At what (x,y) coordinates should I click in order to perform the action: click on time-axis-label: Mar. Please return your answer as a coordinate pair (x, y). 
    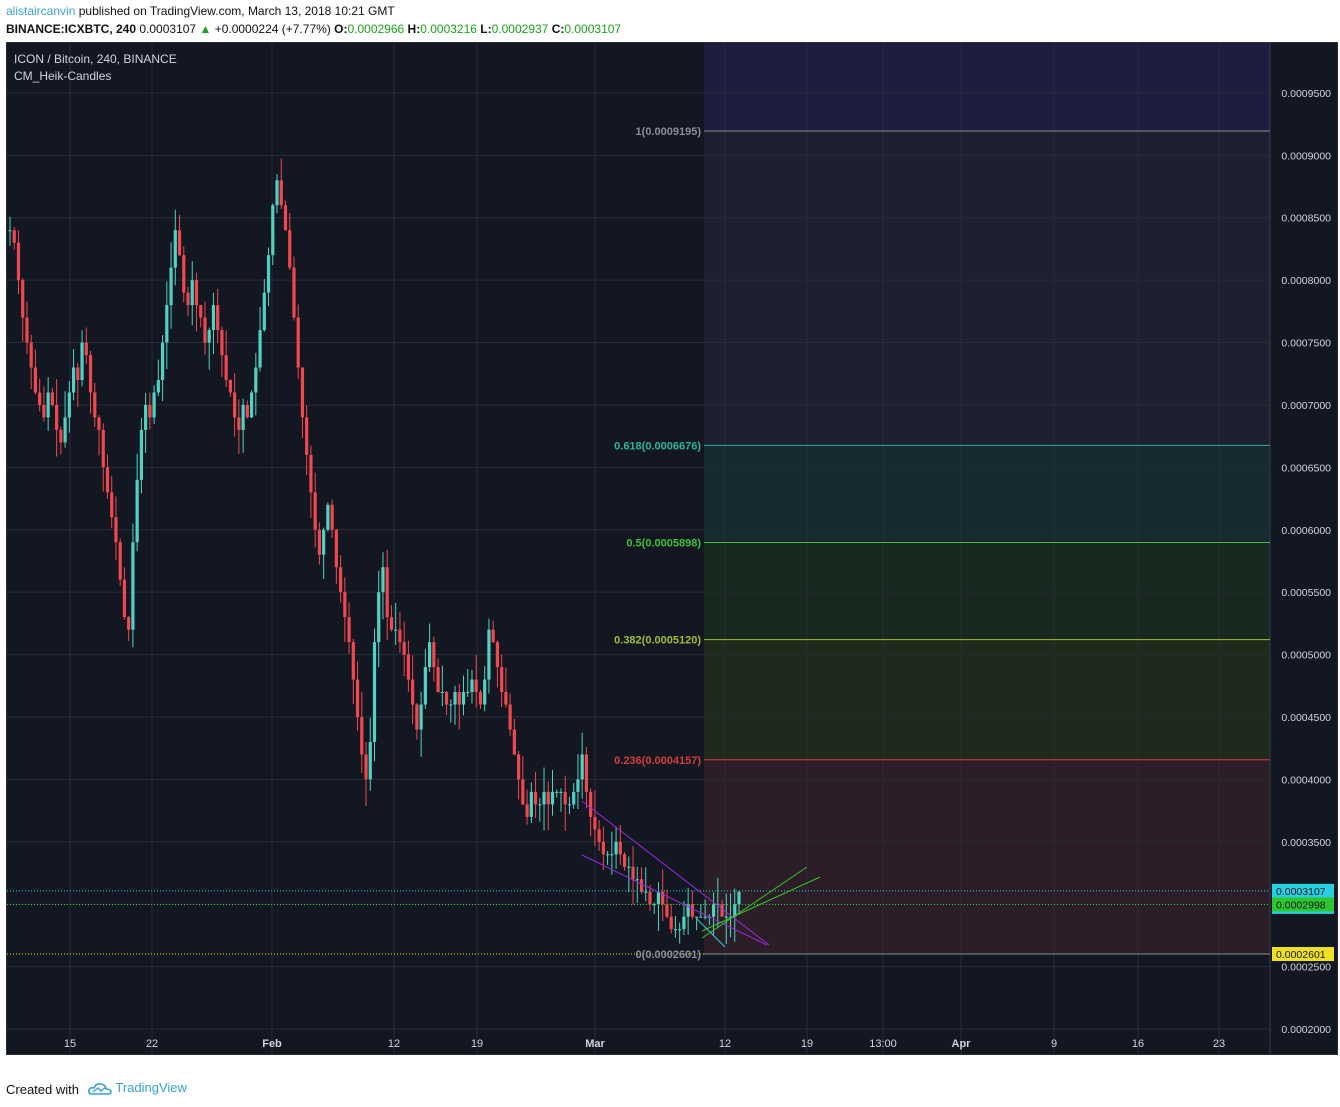
    Looking at the image, I should click on (595, 1044).